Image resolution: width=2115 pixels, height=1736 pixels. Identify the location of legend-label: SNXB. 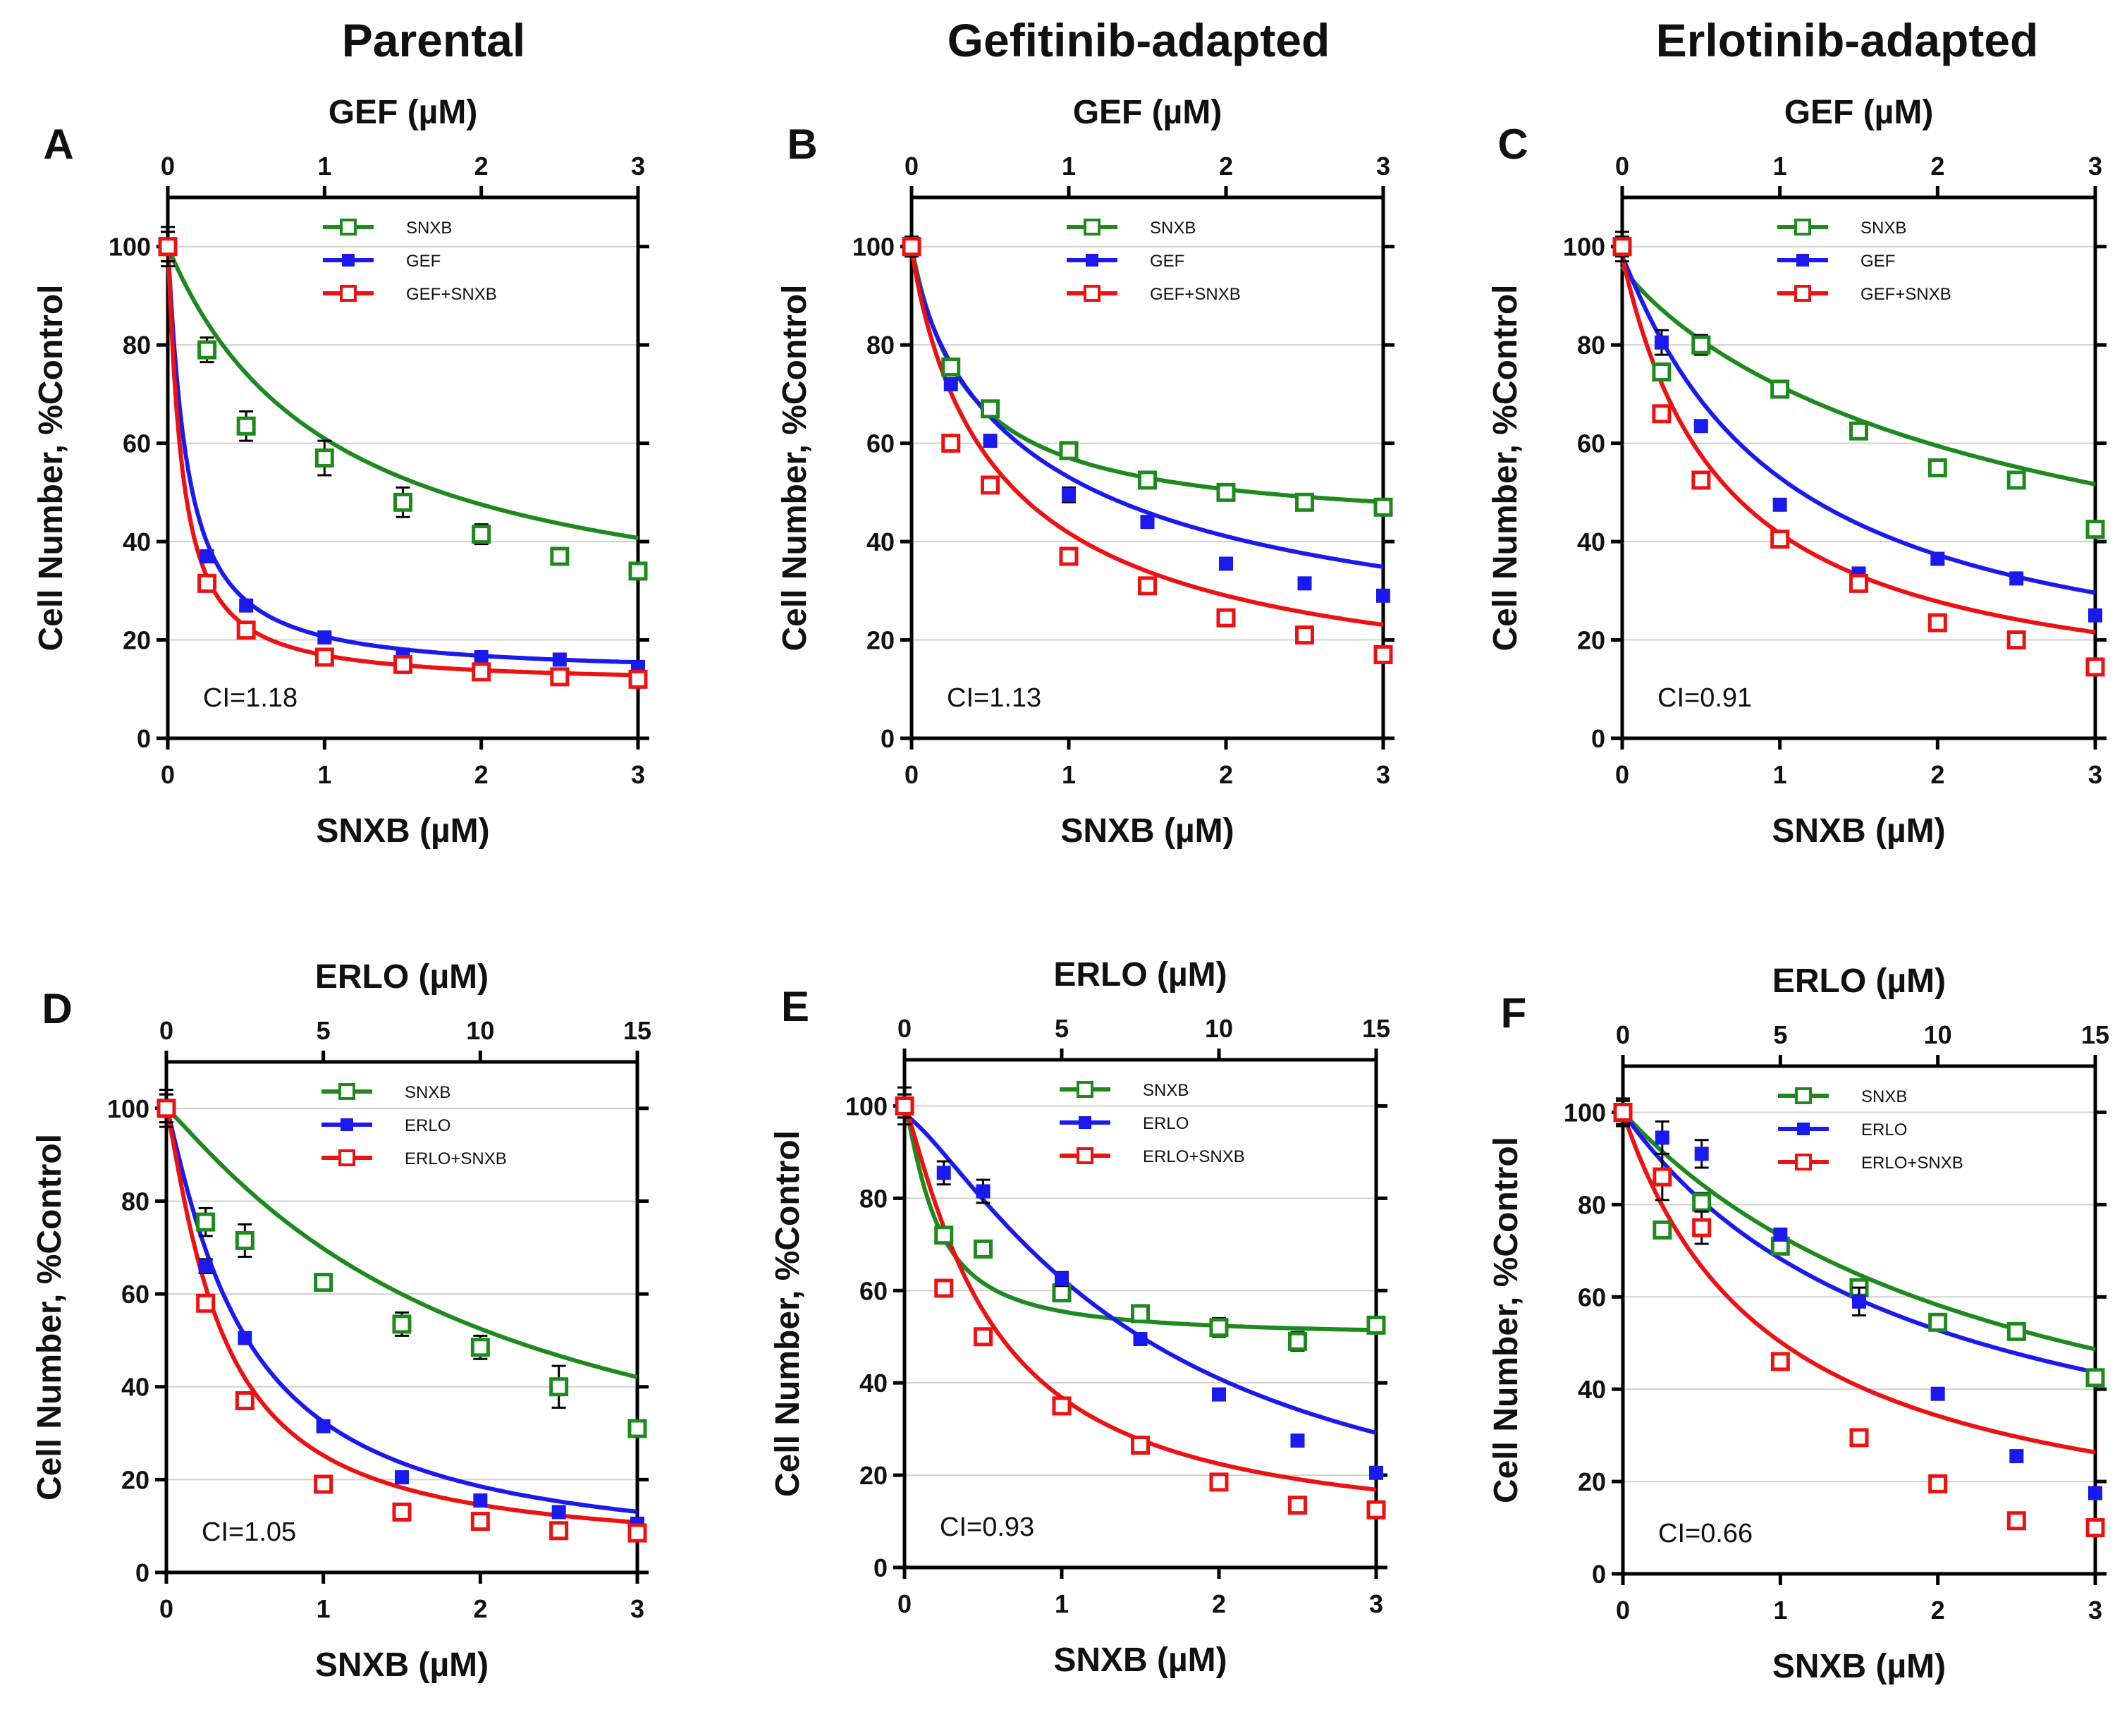
(427, 1093).